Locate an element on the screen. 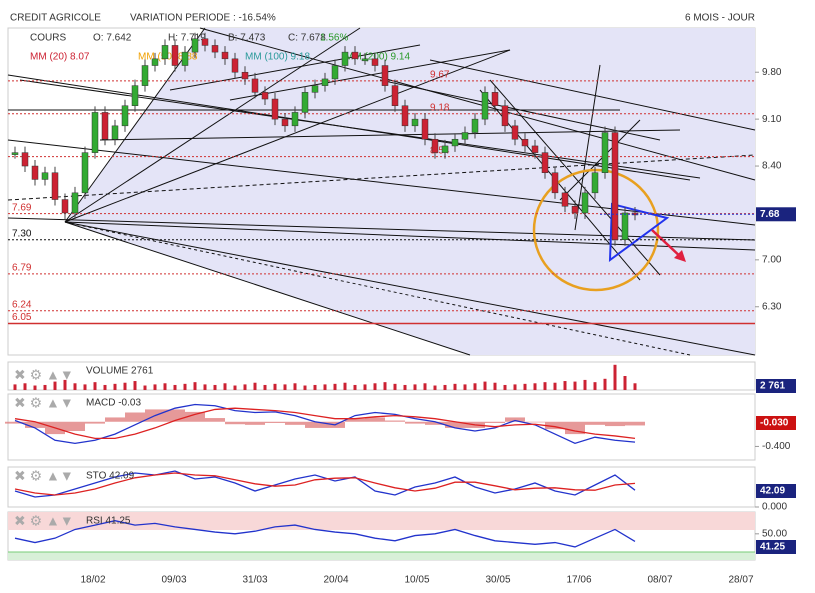 This screenshot has width=815, height=593. y-tick-label: 8.40 is located at coordinates (772, 166).